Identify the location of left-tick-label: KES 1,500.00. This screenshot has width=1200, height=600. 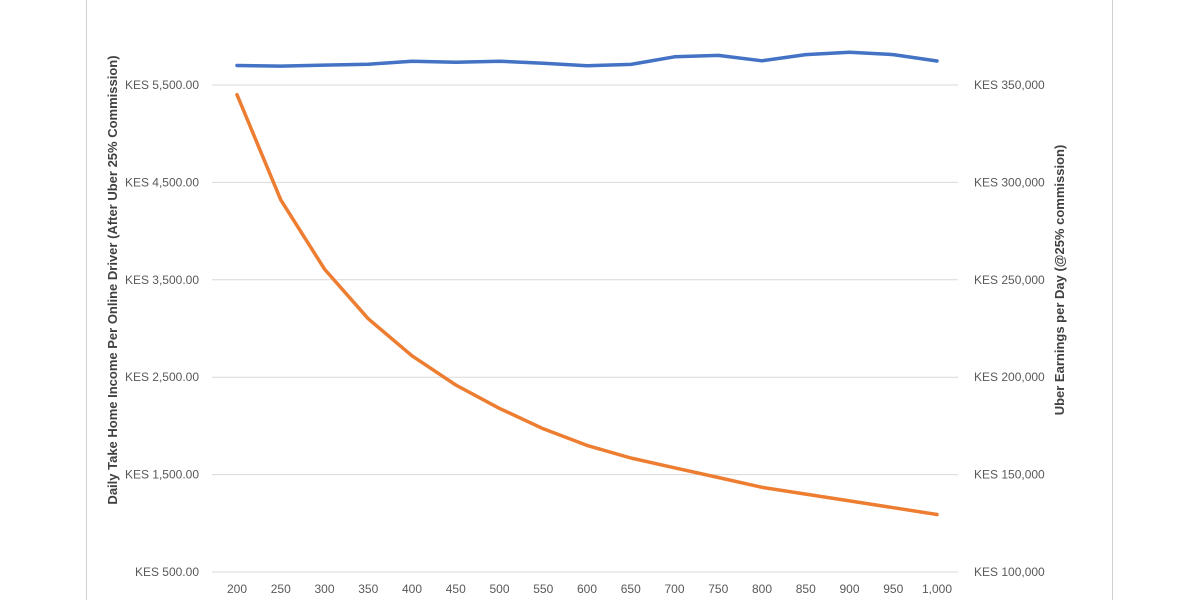
(162, 475).